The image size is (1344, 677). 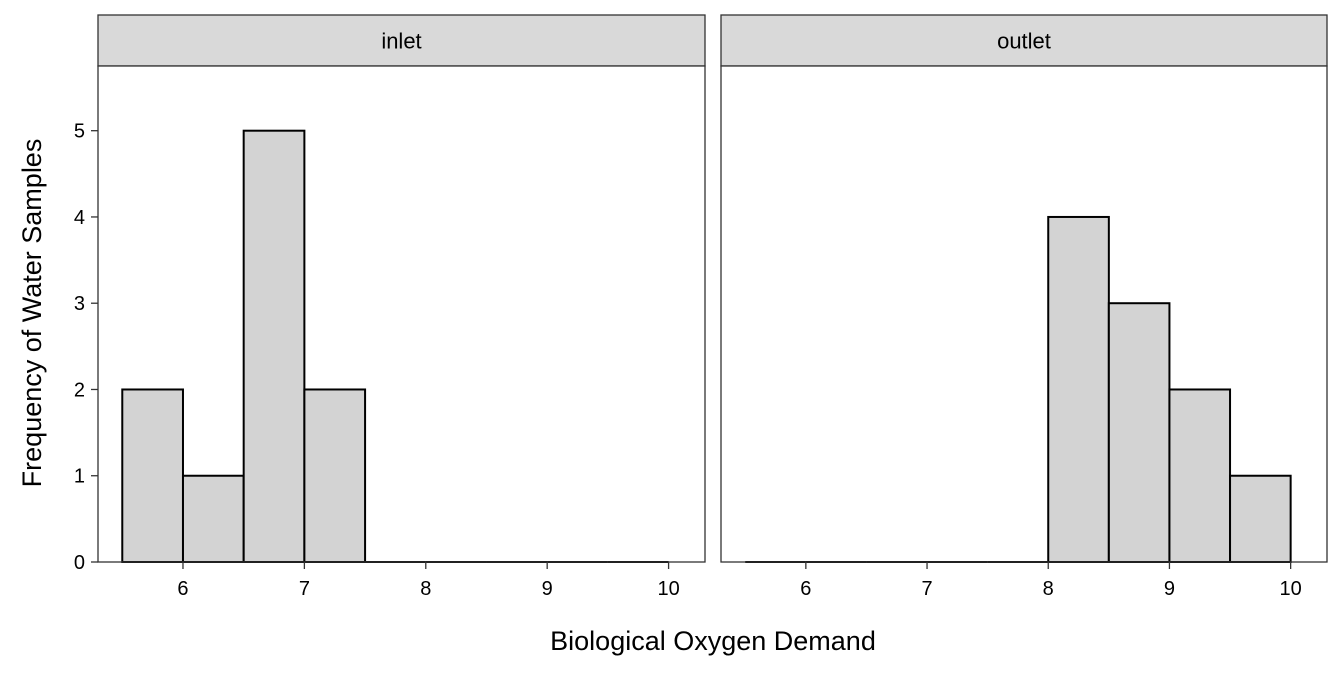 What do you see at coordinates (79, 132) in the screenshot?
I see `y-tick-label: 5` at bounding box center [79, 132].